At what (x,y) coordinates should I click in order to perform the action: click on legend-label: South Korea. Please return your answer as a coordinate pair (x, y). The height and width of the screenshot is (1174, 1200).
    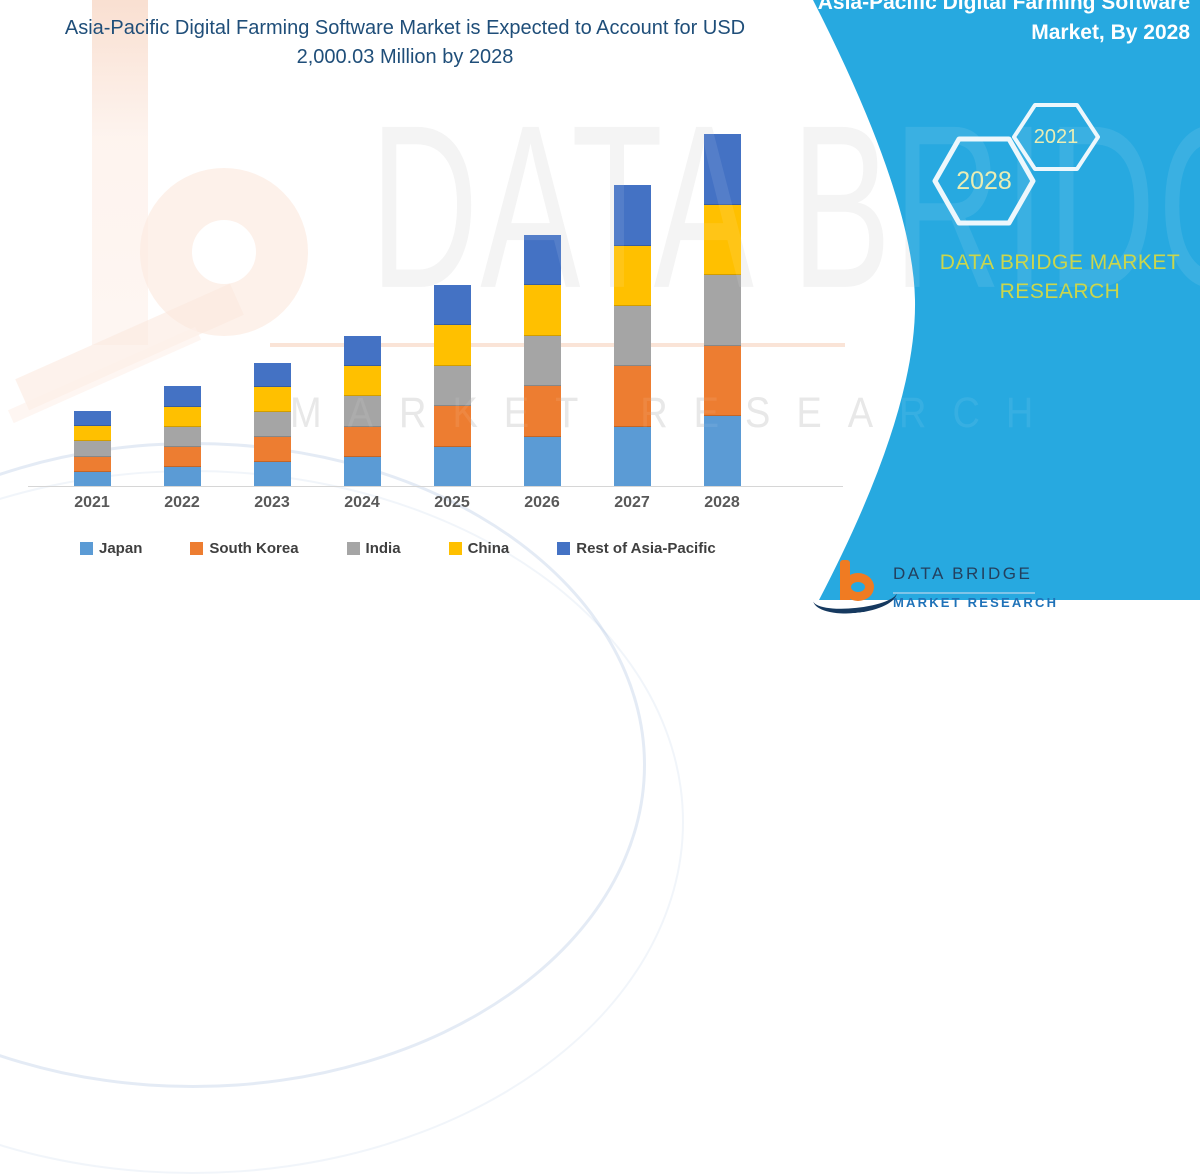
    Looking at the image, I should click on (254, 548).